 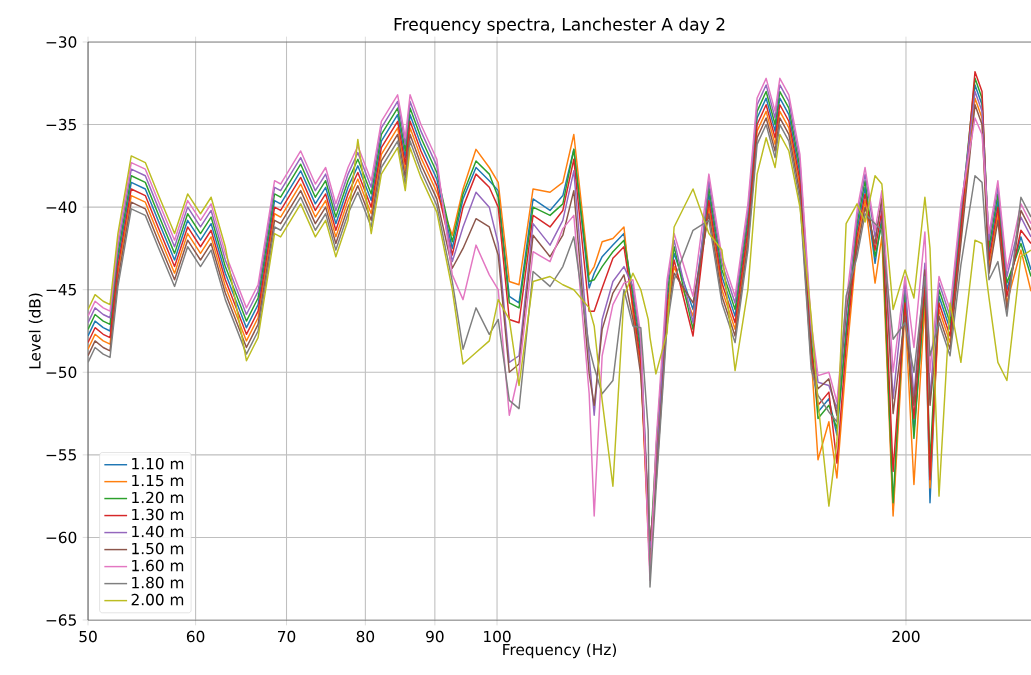 What do you see at coordinates (61, 372) in the screenshot?
I see `y-tick-label: −50` at bounding box center [61, 372].